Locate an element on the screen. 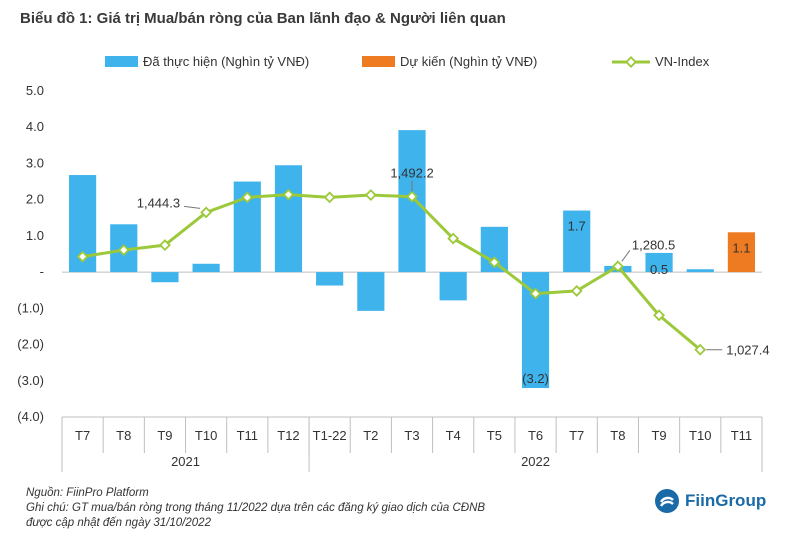  data-label: 0.5 is located at coordinates (659, 269).